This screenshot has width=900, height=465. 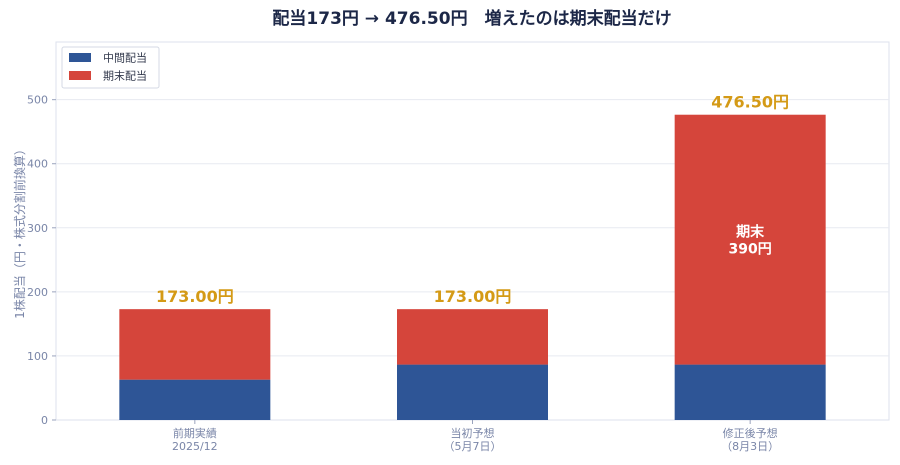 I want to click on legend-label: 期末配当, so click(x=125, y=76).